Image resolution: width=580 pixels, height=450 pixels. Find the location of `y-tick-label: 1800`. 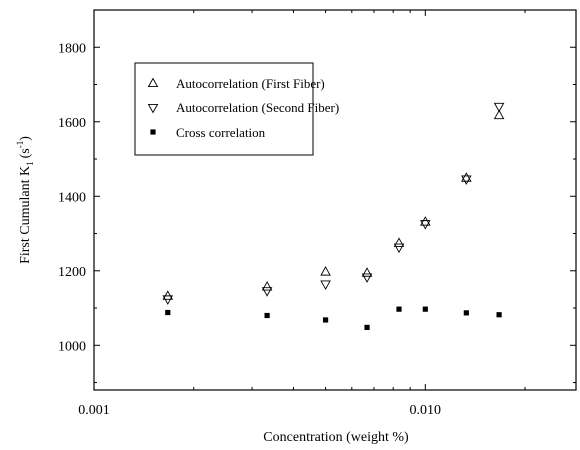

y-tick-label: 1800 is located at coordinates (72, 48).